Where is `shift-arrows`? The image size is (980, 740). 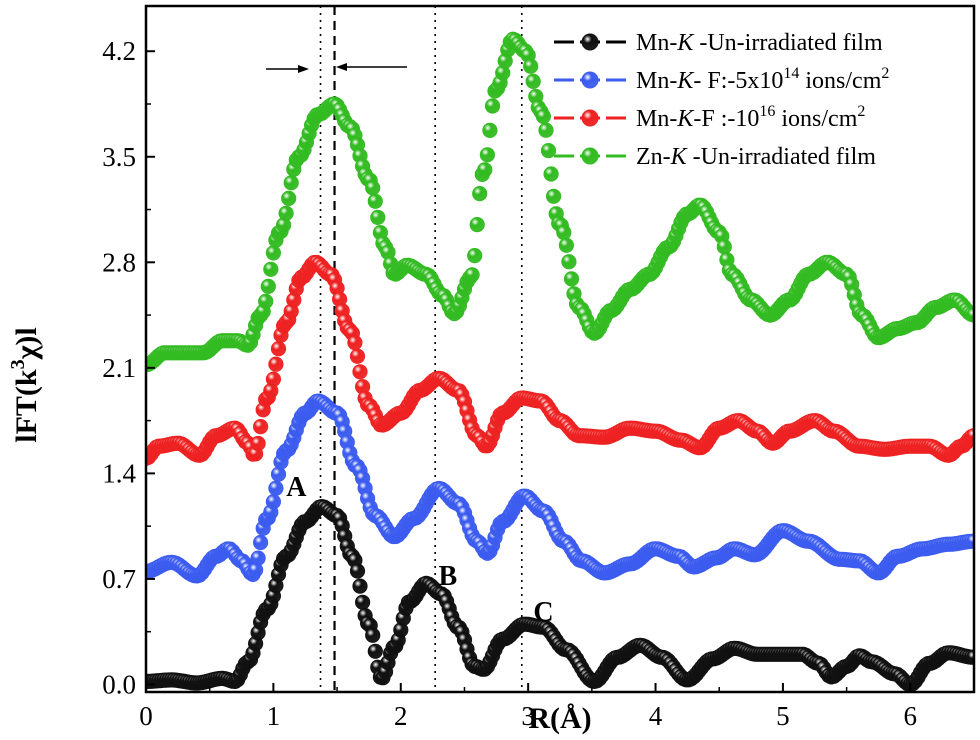
shift-arrows is located at coordinates (336, 68).